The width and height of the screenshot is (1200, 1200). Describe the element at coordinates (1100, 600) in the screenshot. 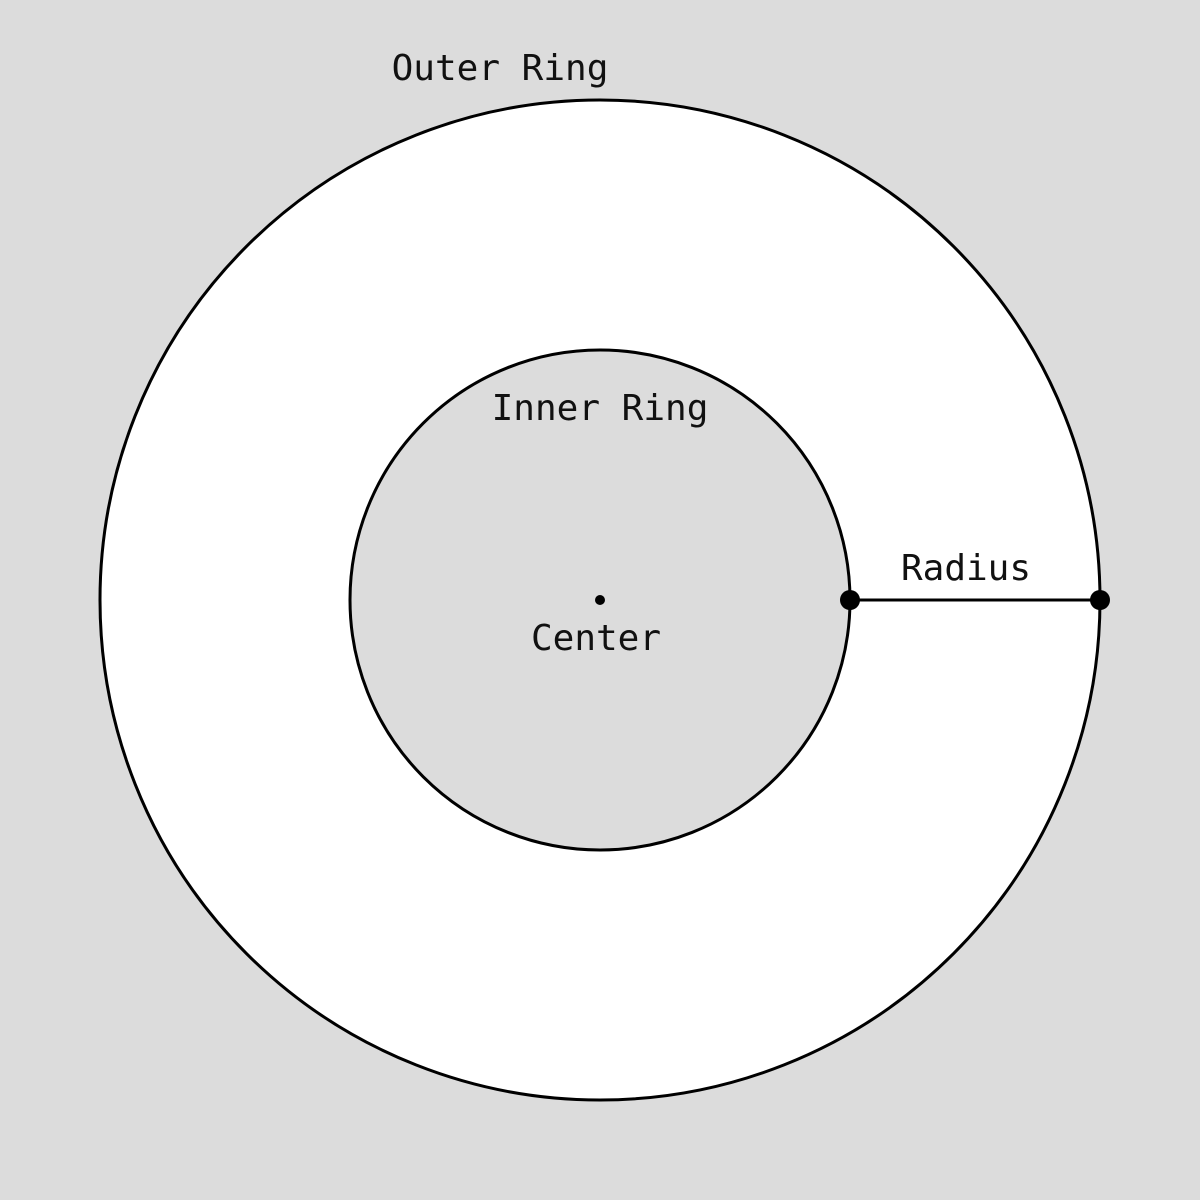

I see `radius-end-point` at that location.